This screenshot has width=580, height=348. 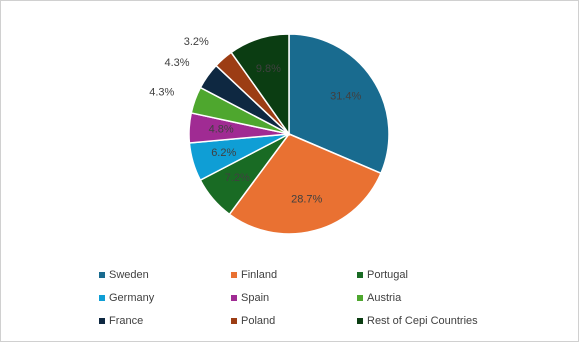 I want to click on legend-label: Sweden, so click(x=129, y=275).